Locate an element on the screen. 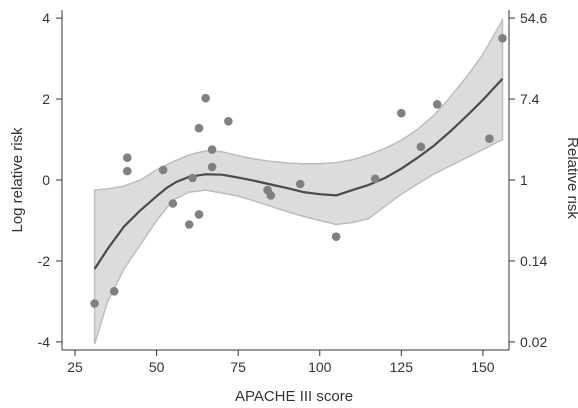 Image resolution: width=578 pixels, height=408 pixels. x-tick-label: 125 is located at coordinates (402, 367).